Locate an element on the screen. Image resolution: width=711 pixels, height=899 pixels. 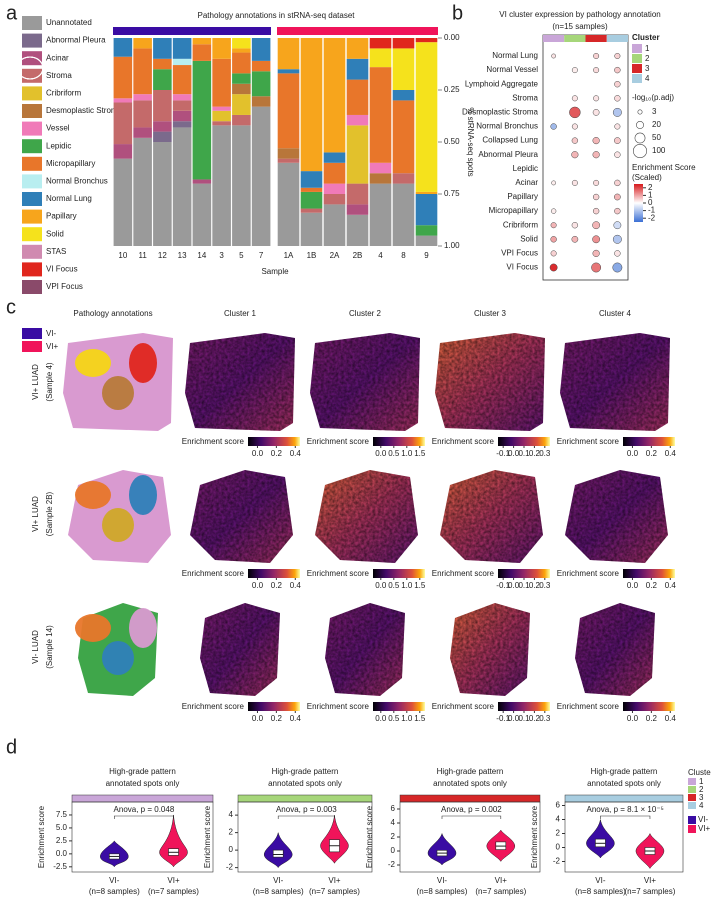
bracket is located at coordinates (625, 817).